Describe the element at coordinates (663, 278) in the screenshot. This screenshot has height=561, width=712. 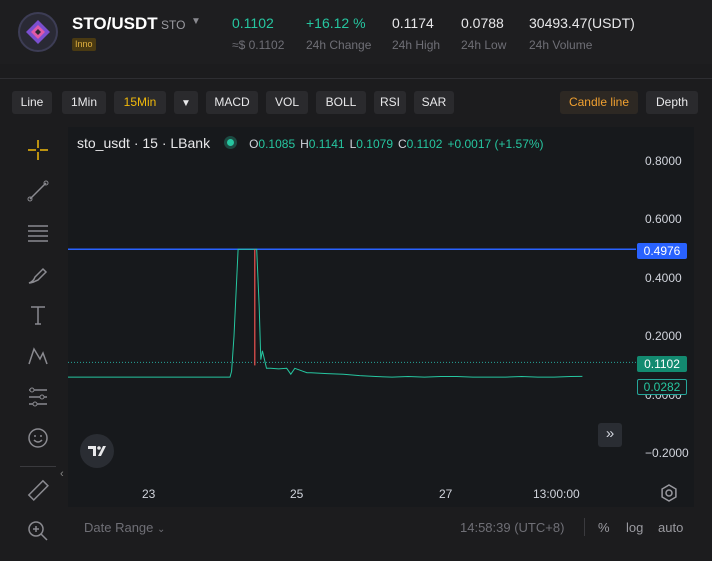
I see `price-tick: 0.4000` at that location.